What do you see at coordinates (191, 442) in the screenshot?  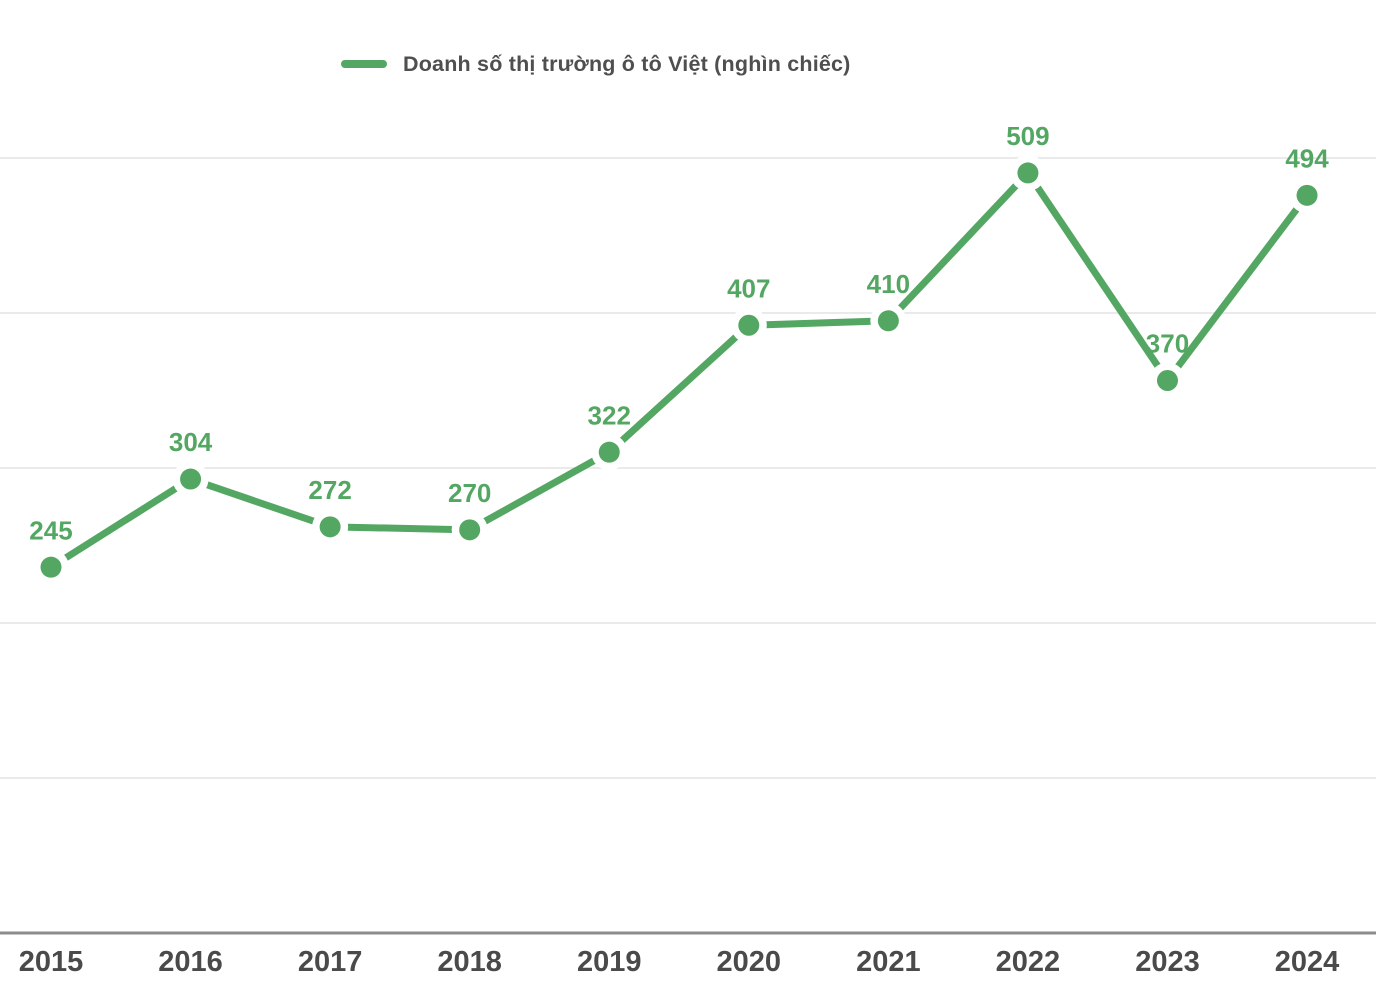 I see `data-label: 304` at bounding box center [191, 442].